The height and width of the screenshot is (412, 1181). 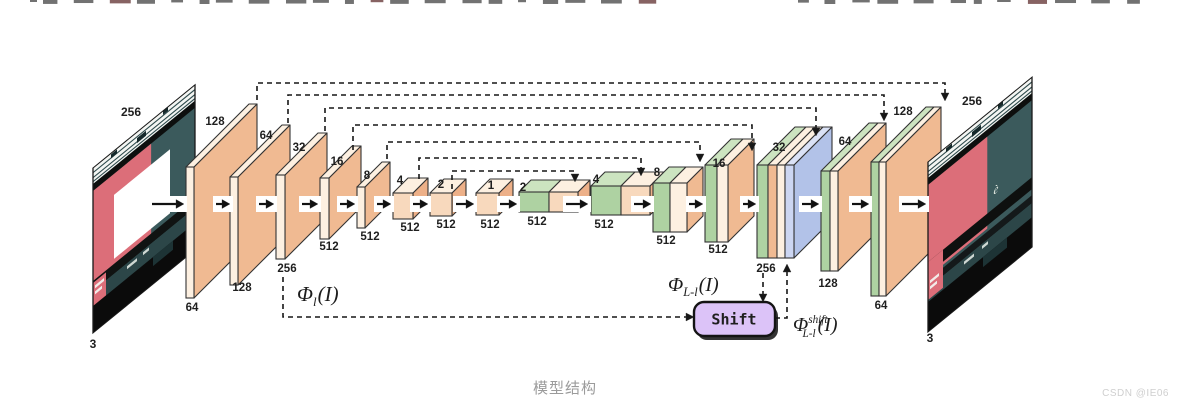 What do you see at coordinates (93, 344) in the screenshot?
I see `input-channels-label: 3` at bounding box center [93, 344].